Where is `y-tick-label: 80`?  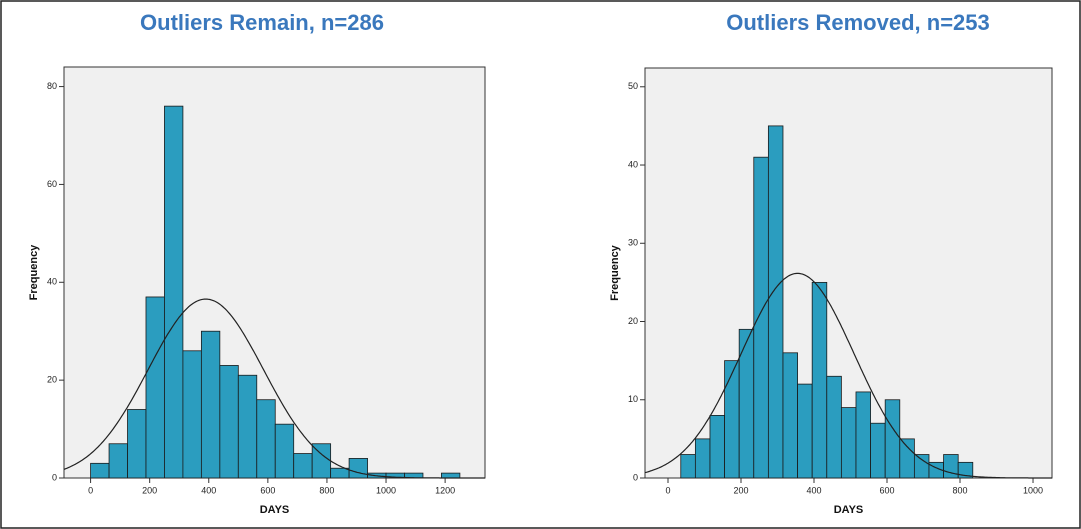 y-tick-label: 80 is located at coordinates (52, 86).